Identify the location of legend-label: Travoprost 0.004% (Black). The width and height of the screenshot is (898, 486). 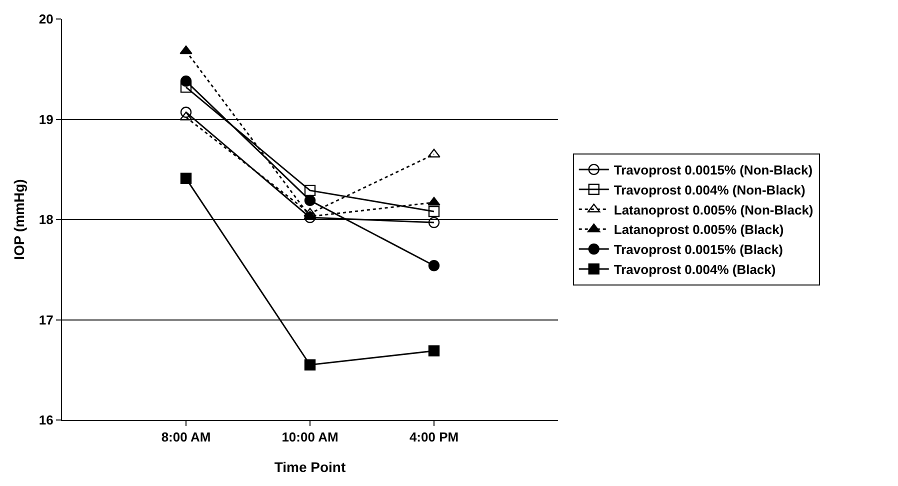
(695, 270).